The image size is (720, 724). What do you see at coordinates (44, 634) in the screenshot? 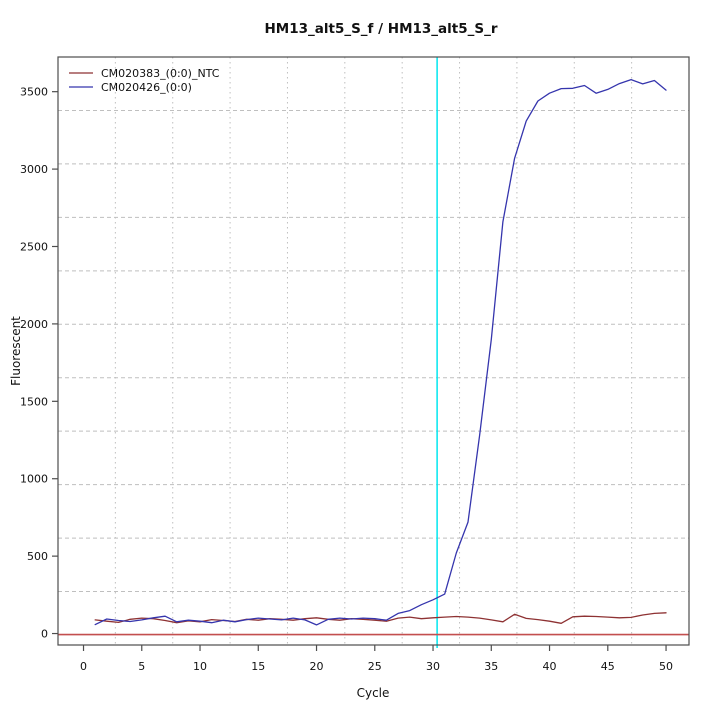
I see `y-tick-label: 0` at bounding box center [44, 634].